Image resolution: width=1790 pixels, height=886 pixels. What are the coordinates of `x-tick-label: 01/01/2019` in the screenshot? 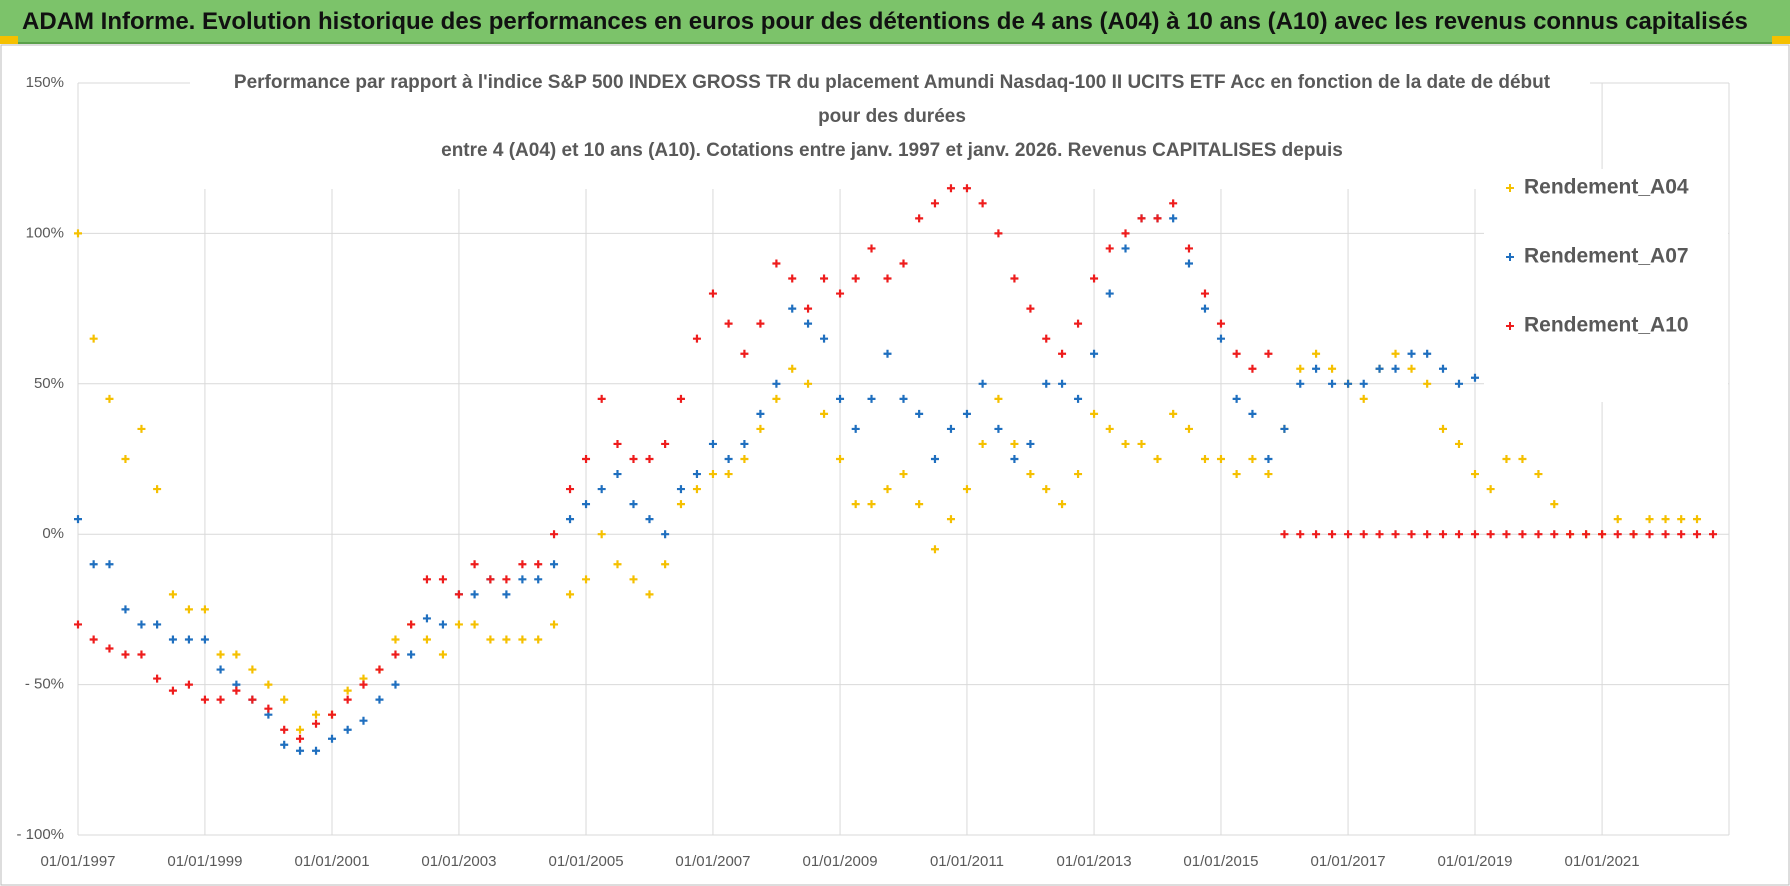 It's located at (1474, 861).